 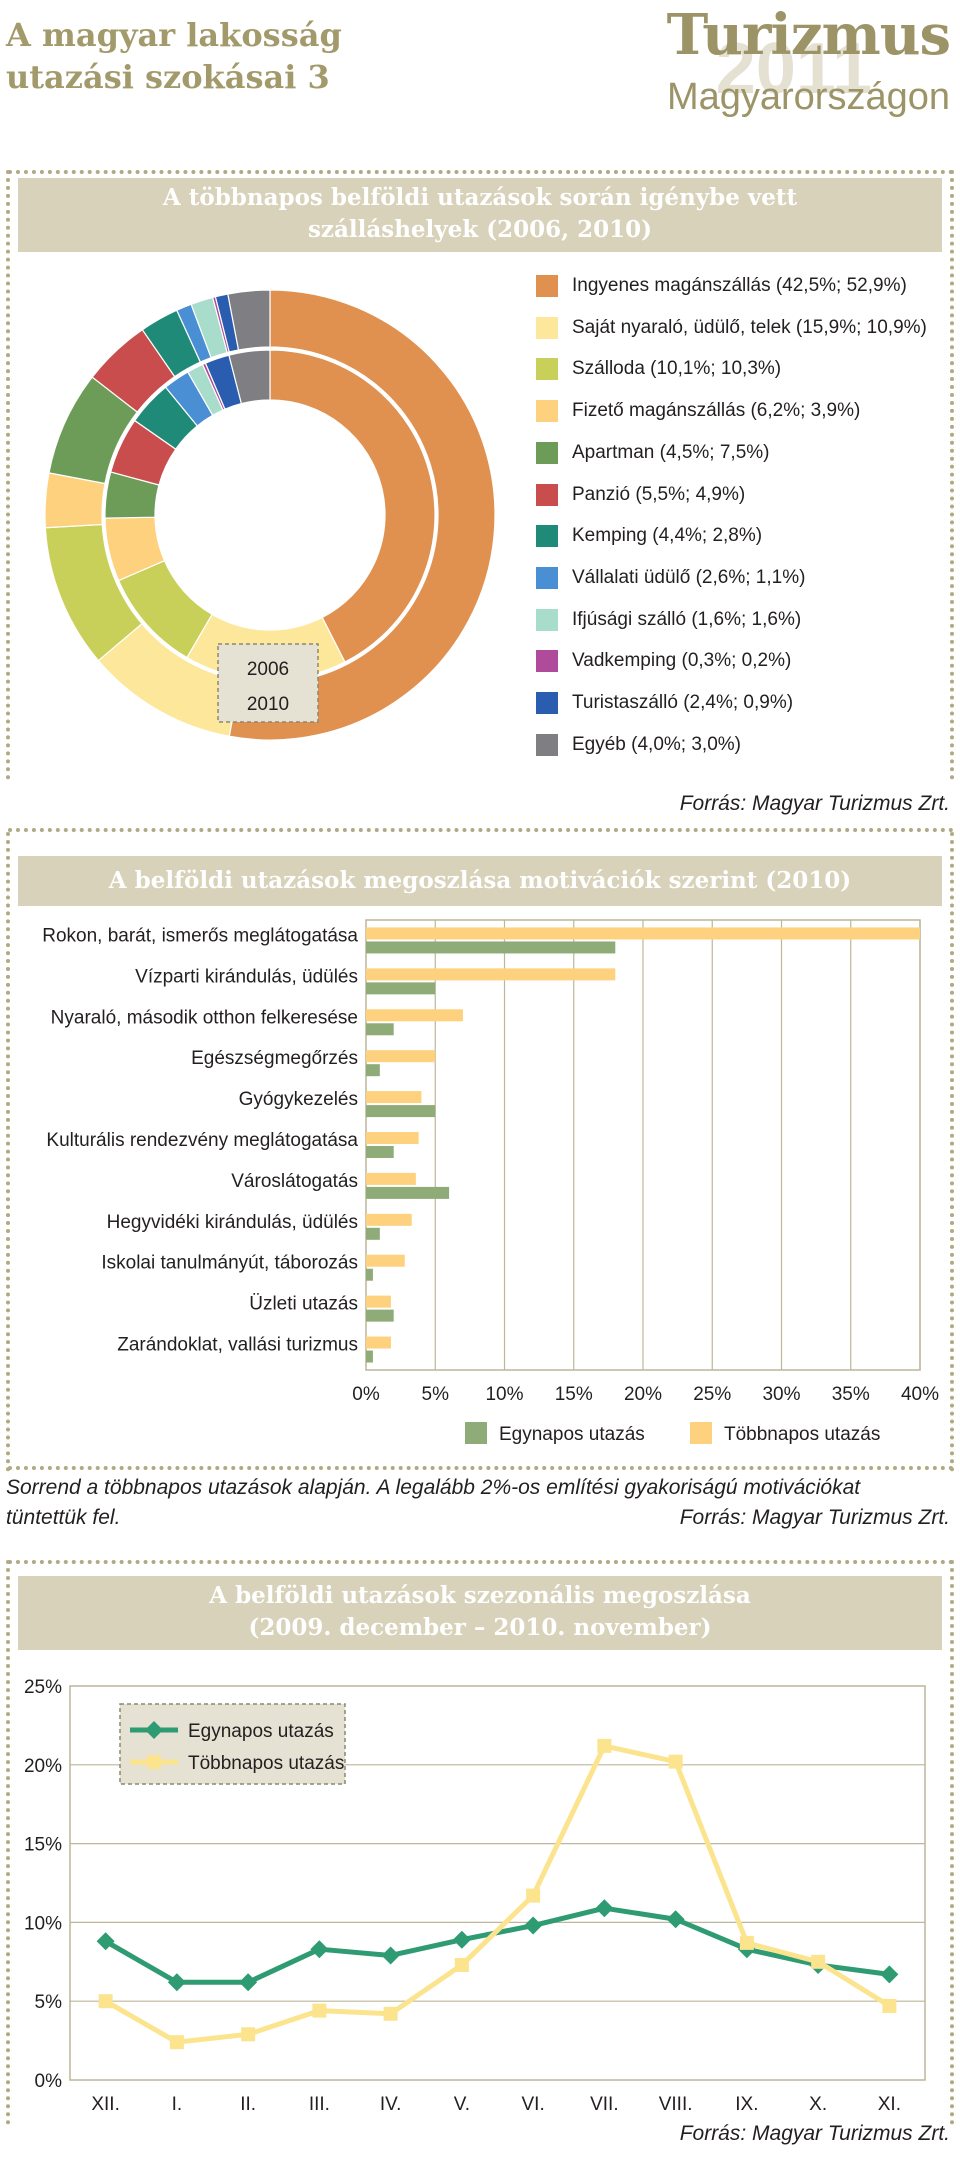 What do you see at coordinates (105, 2104) in the screenshot?
I see `line-x-tick-label: XII.` at bounding box center [105, 2104].